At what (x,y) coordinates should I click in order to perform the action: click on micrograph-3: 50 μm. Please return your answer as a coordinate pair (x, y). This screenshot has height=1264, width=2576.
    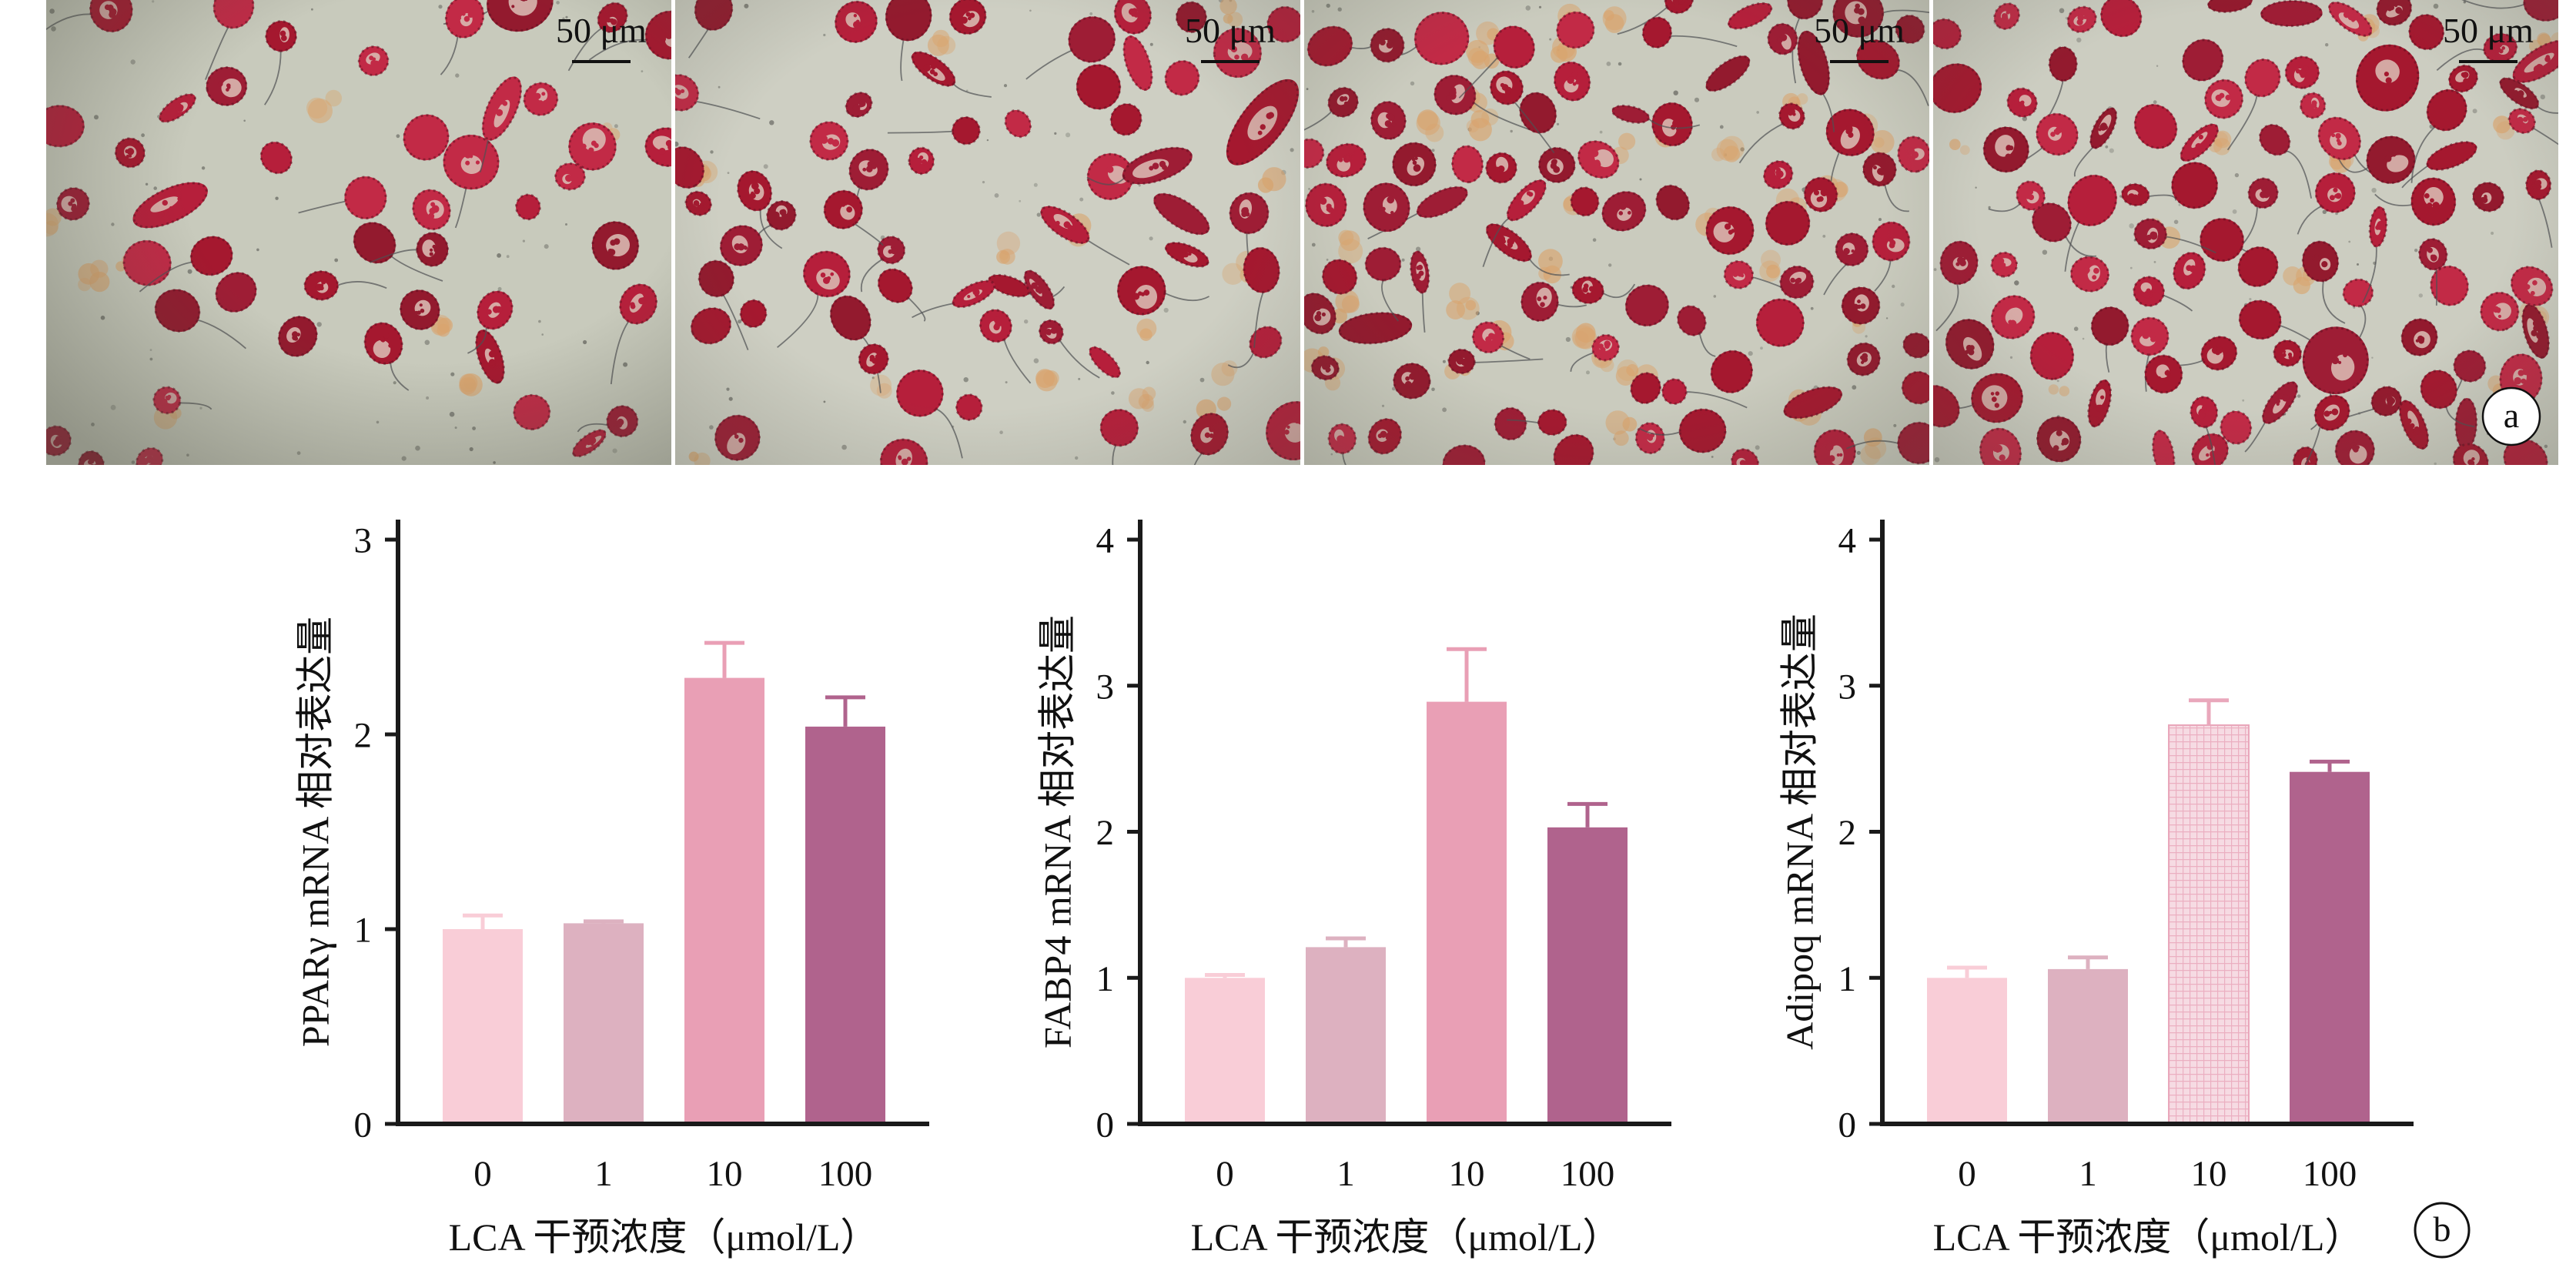
    Looking at the image, I should click on (1617, 233).